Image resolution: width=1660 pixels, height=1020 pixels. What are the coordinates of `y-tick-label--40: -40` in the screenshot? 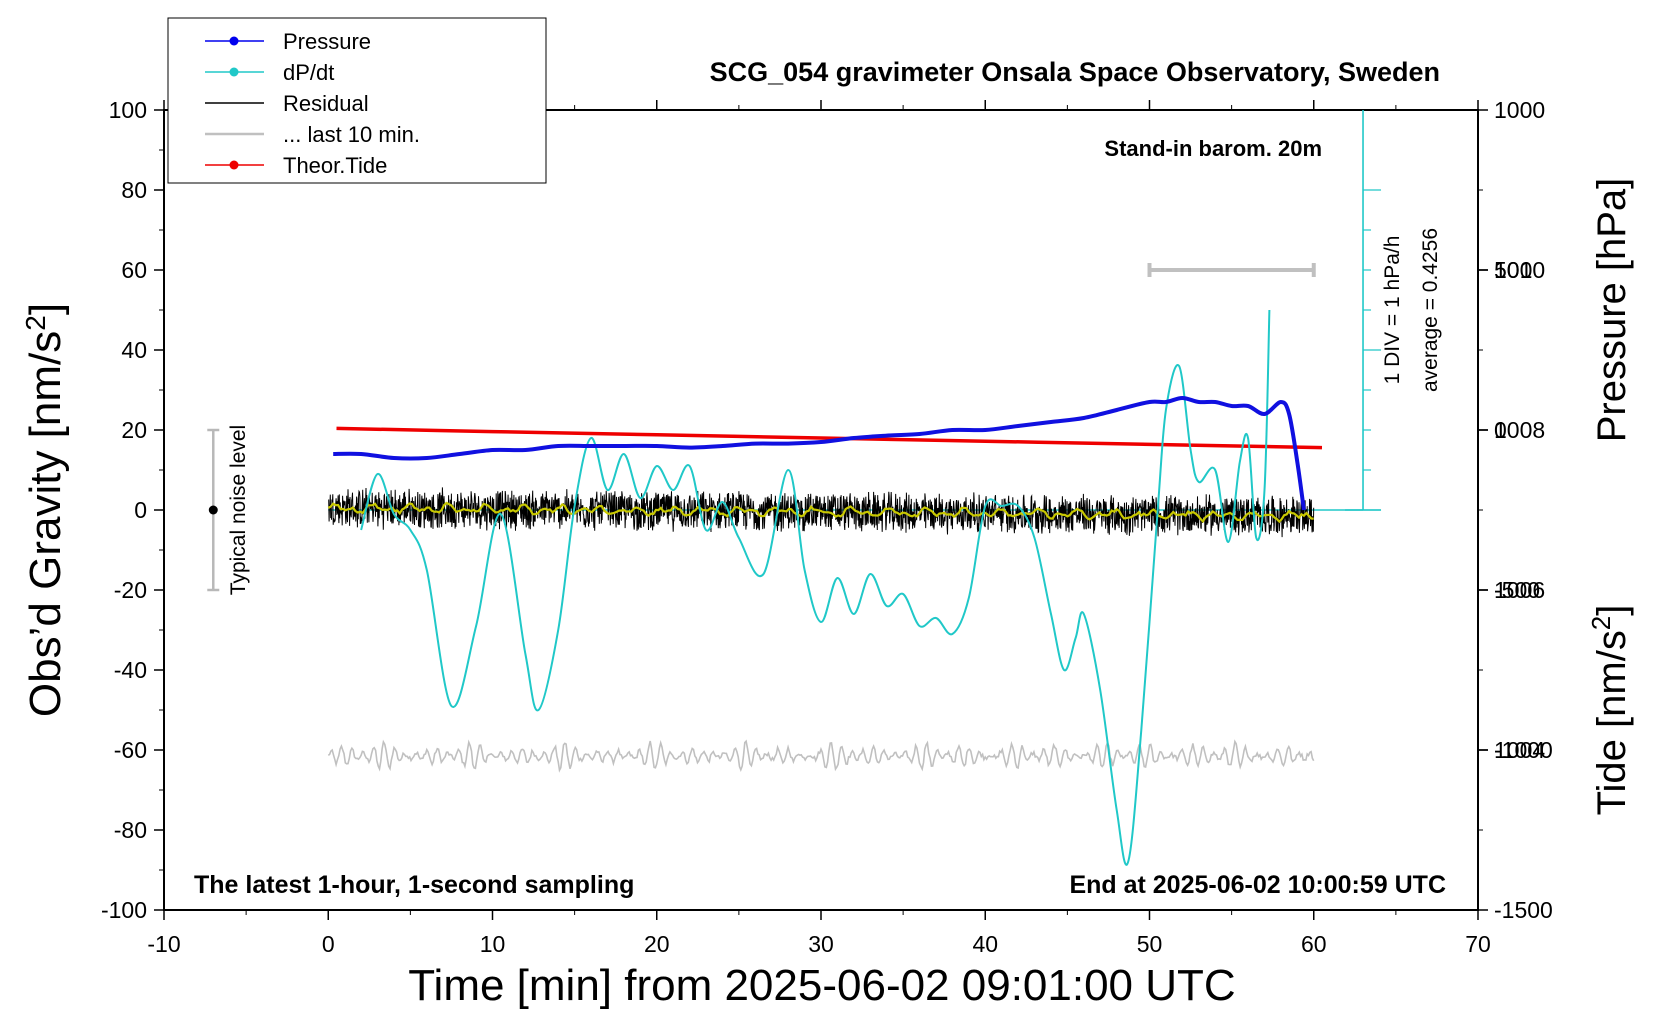 It's located at (130, 670).